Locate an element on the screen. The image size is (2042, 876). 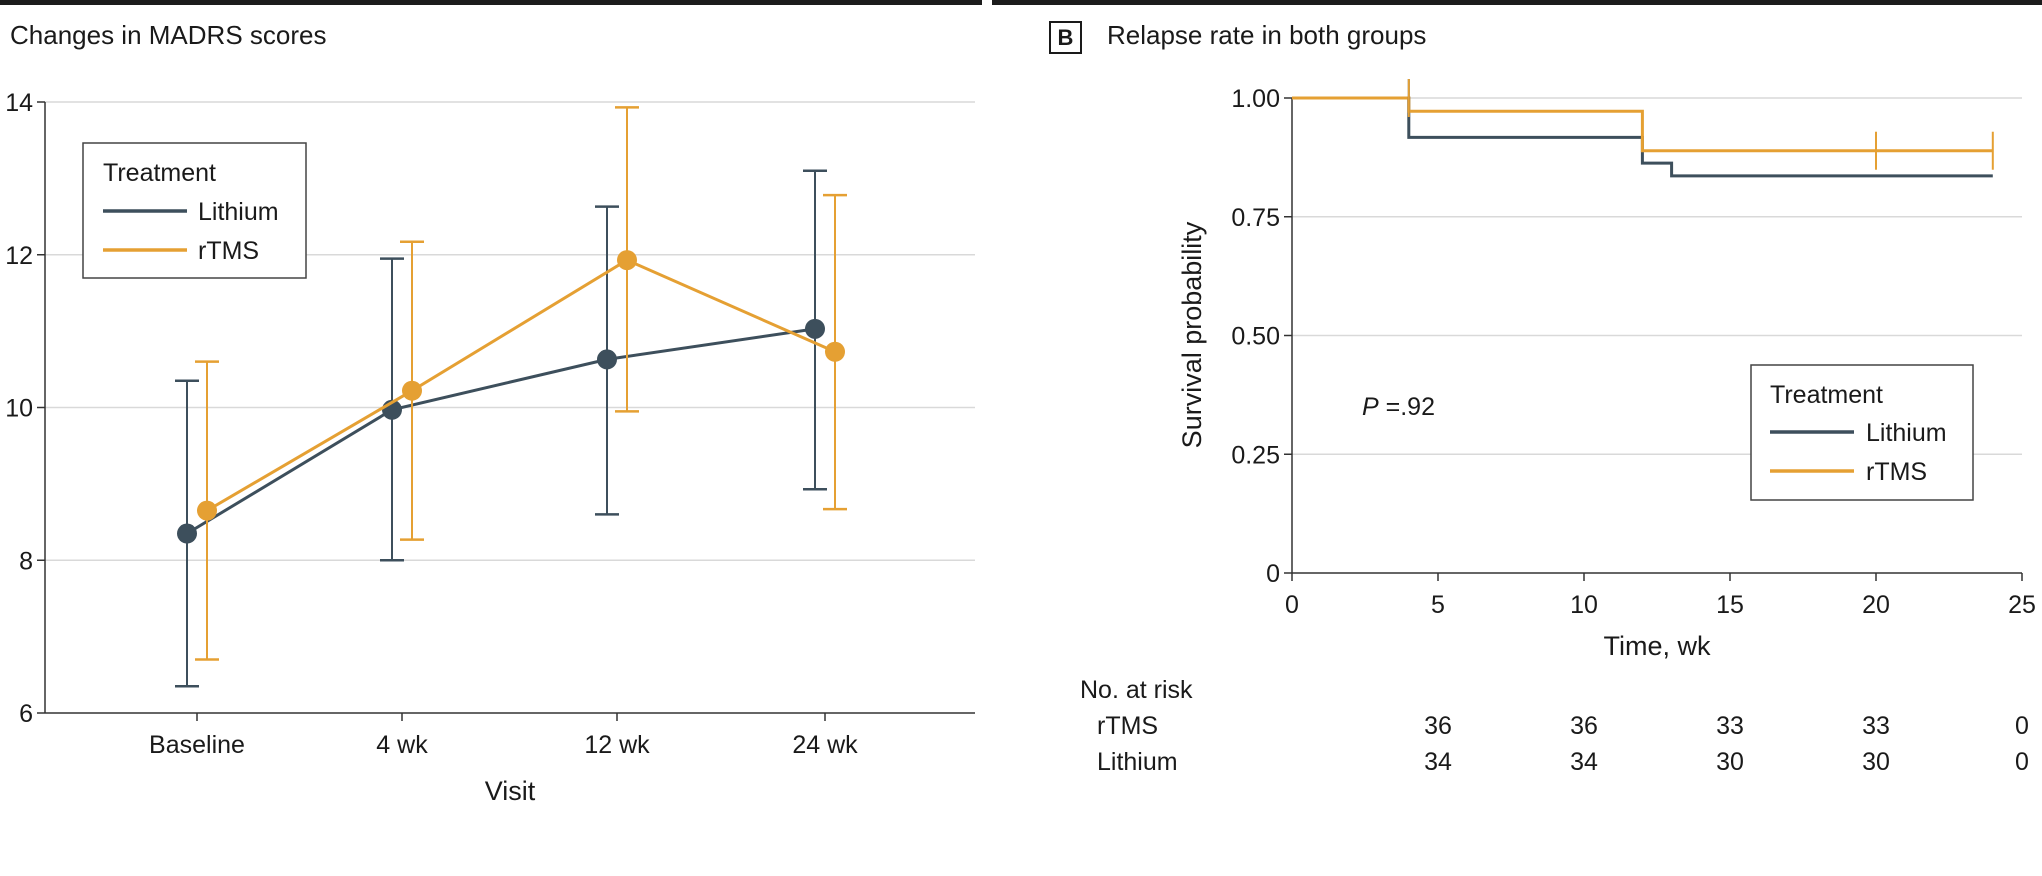
x-tick-label: 4 wk is located at coordinates (402, 745).